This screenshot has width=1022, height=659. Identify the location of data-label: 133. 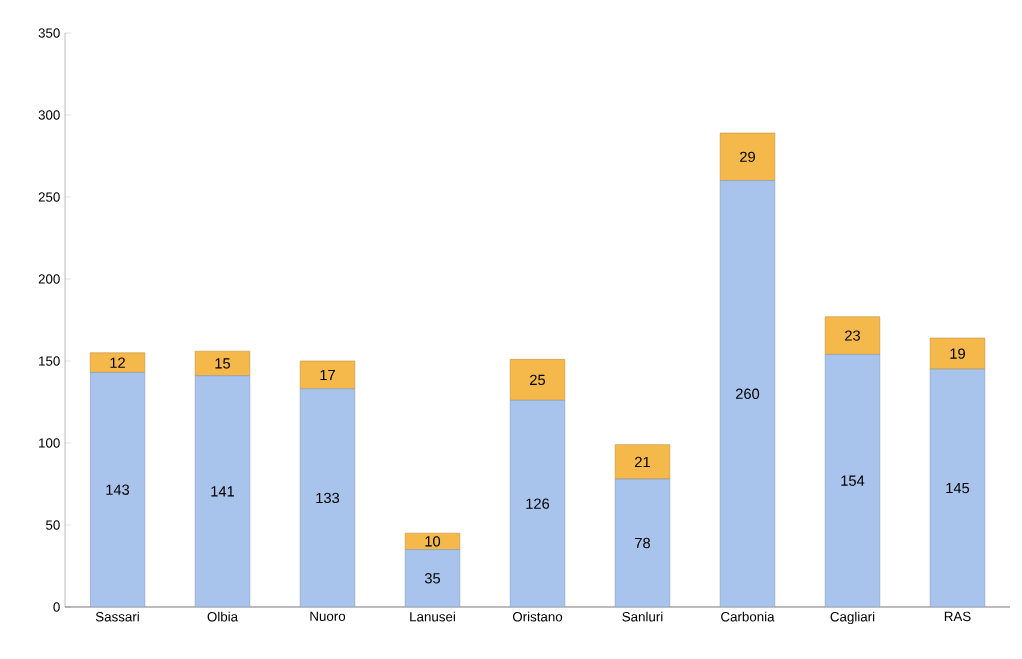
(328, 498).